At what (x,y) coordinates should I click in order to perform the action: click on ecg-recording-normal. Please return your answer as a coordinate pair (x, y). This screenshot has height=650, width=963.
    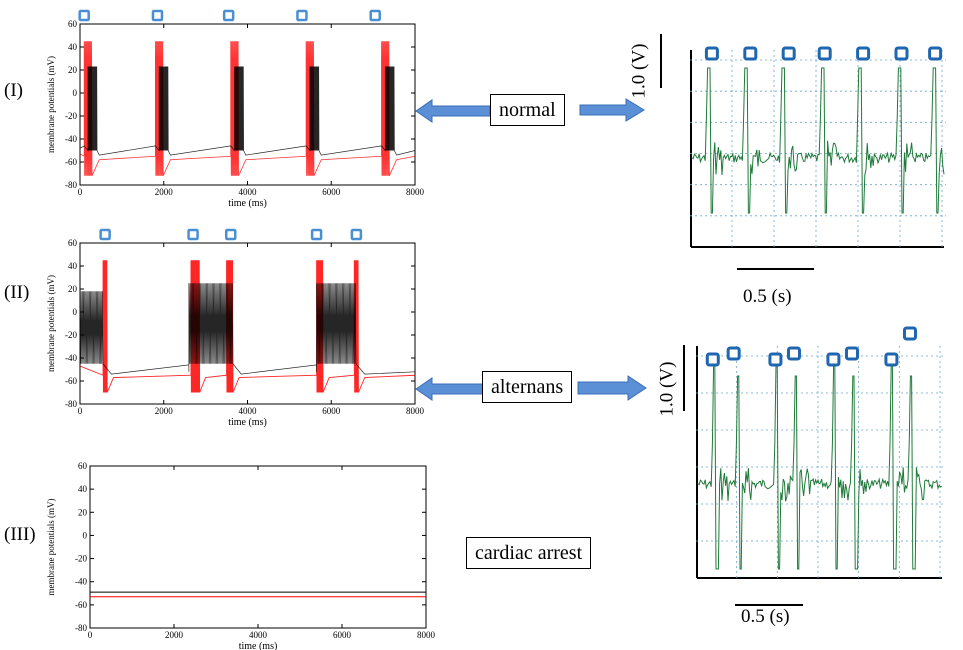
    Looking at the image, I should click on (818, 147).